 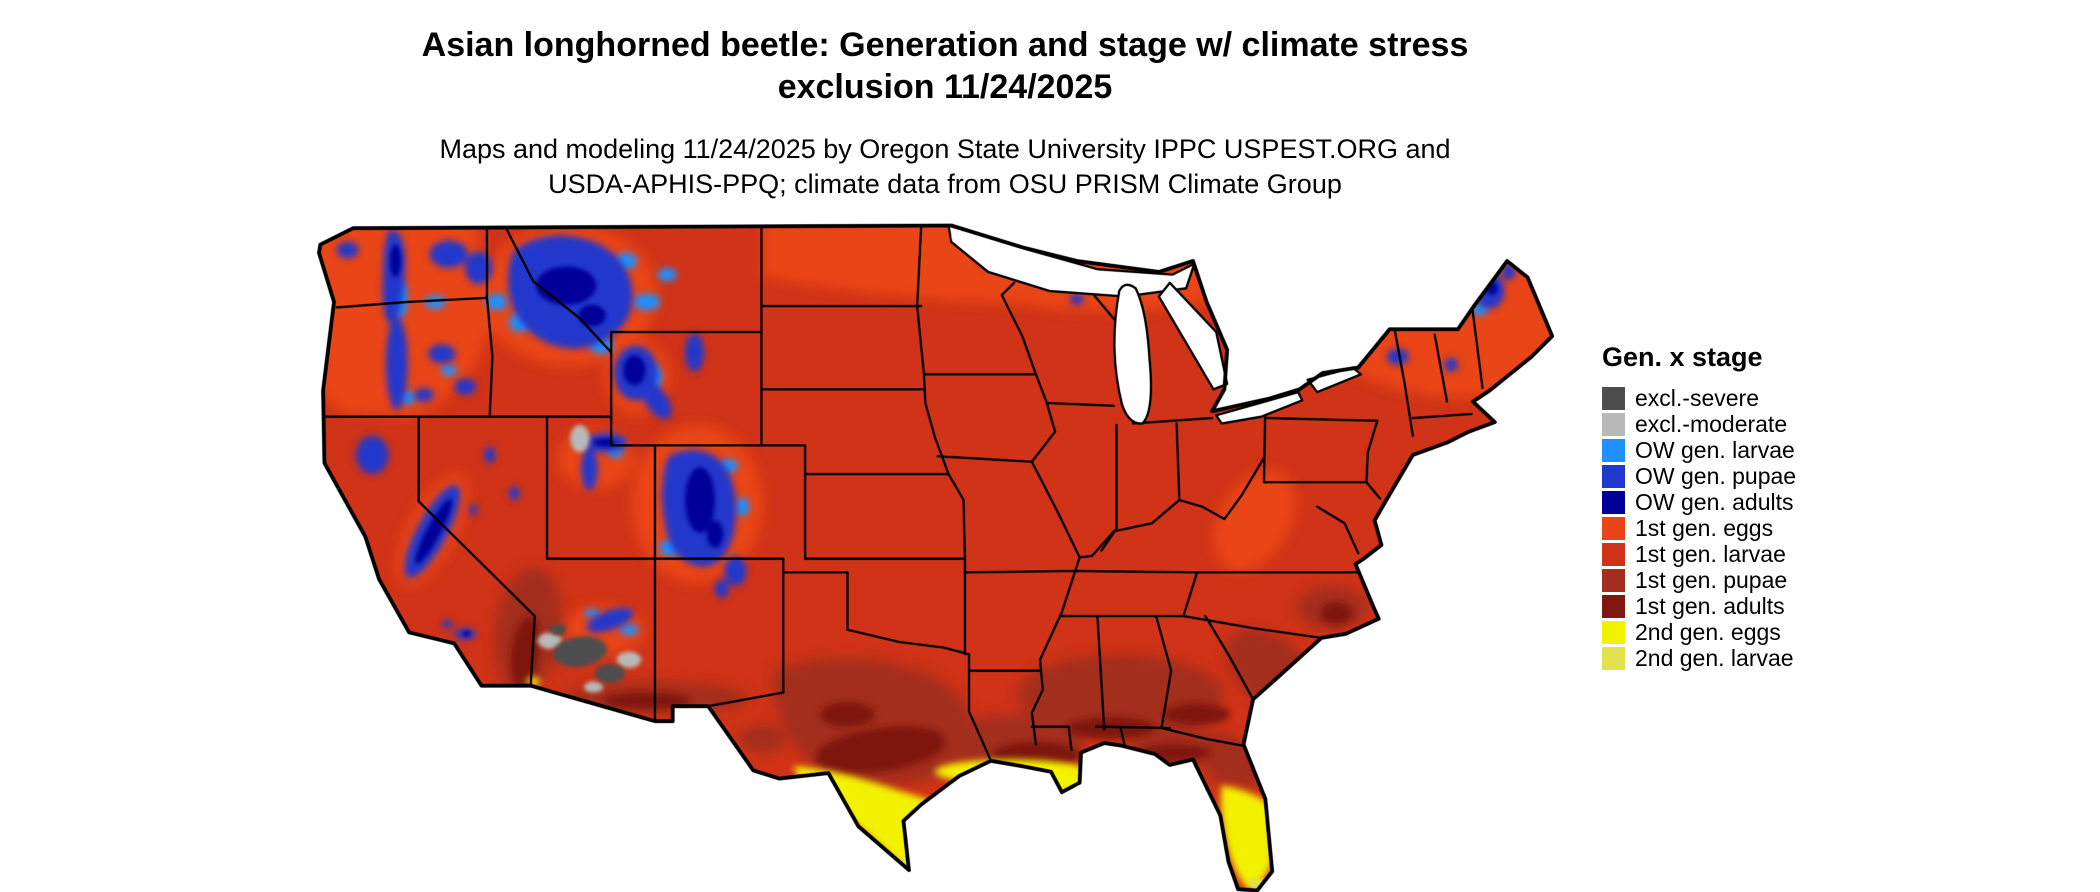 What do you see at coordinates (1716, 475) in the screenshot?
I see `legend-label: OW gen. pupae` at bounding box center [1716, 475].